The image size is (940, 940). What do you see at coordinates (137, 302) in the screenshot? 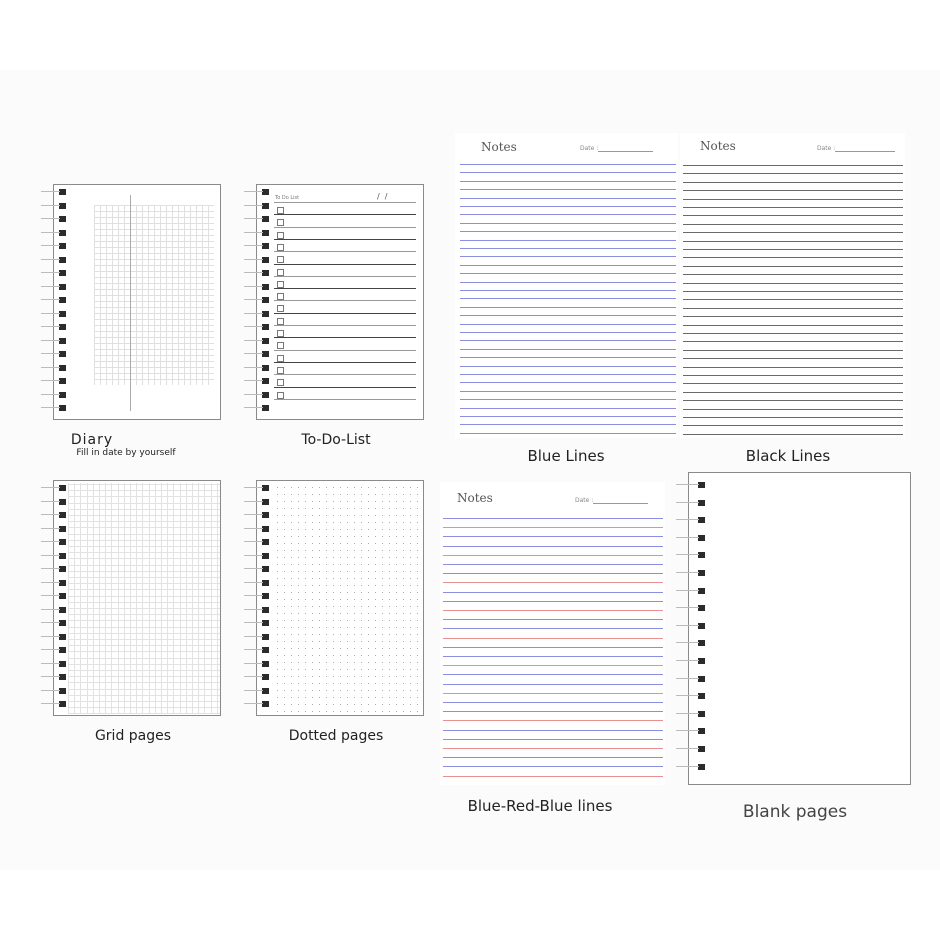
I see `diary-page` at bounding box center [137, 302].